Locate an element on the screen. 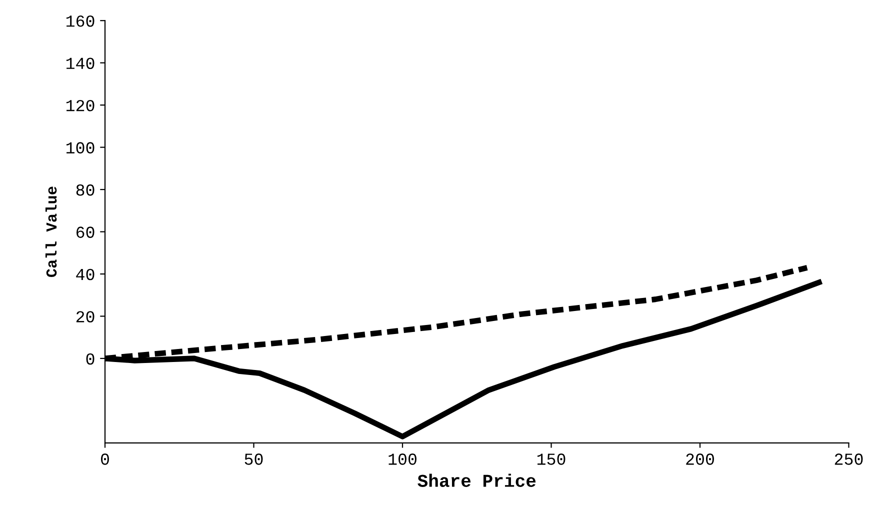  x-tick-label: 100 is located at coordinates (402, 459).